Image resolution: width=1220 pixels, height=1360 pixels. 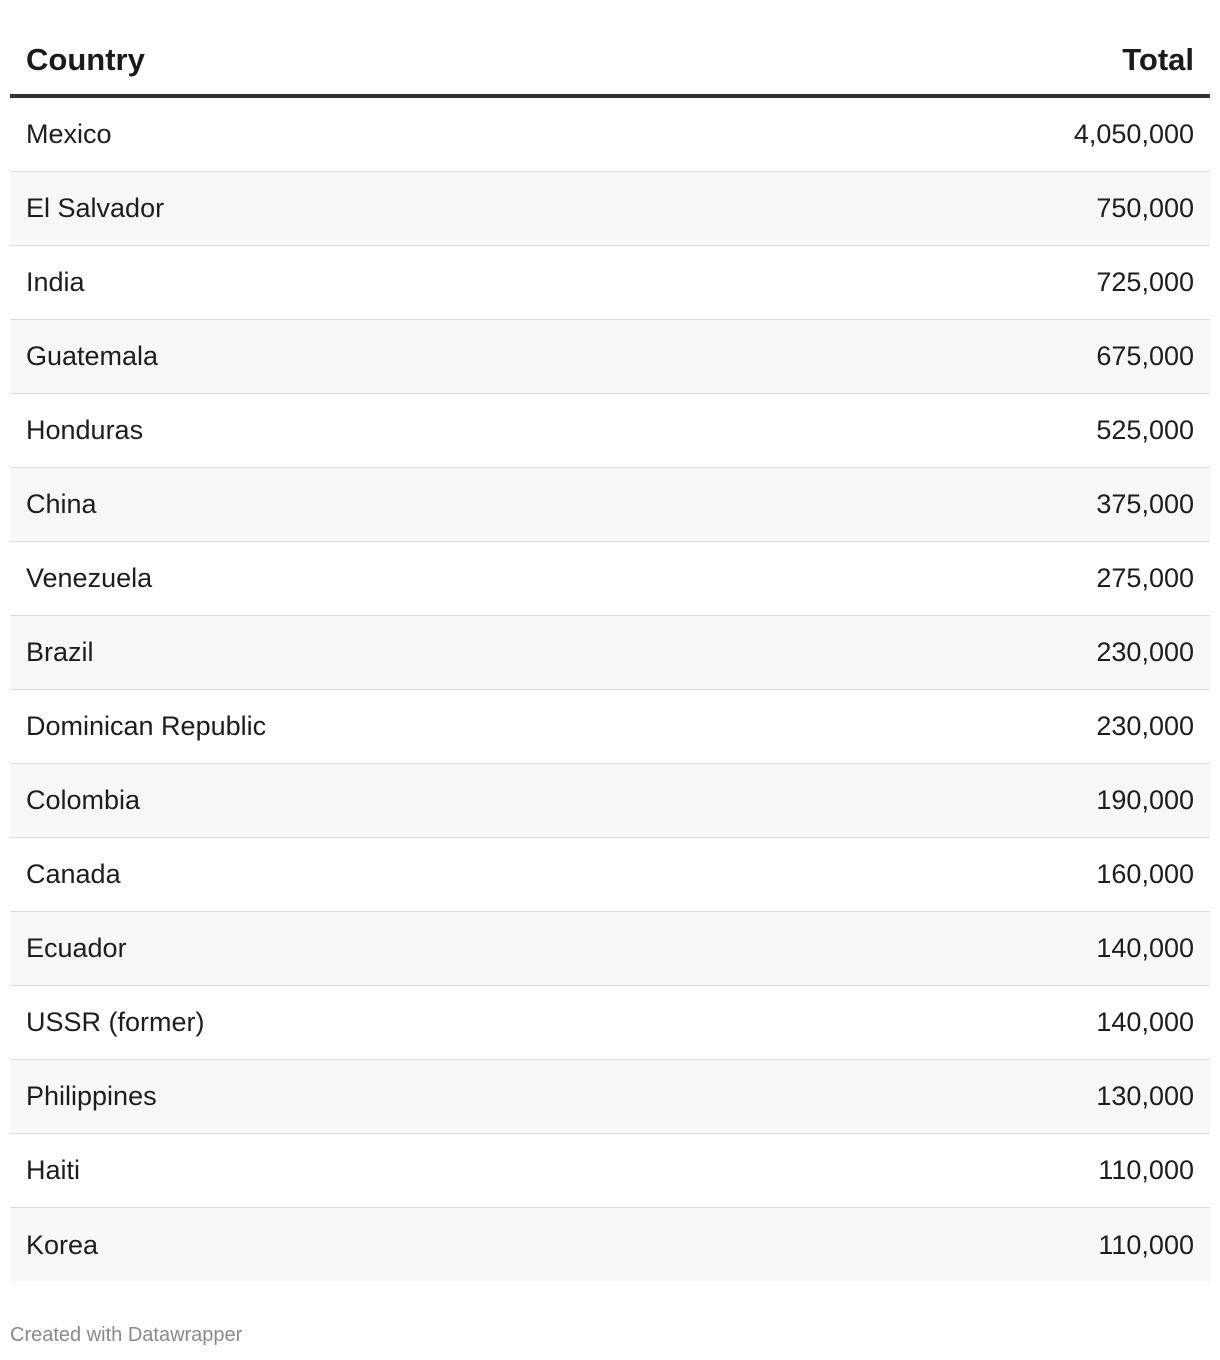 What do you see at coordinates (610, 62) in the screenshot?
I see `table-header-row: Country Total` at bounding box center [610, 62].